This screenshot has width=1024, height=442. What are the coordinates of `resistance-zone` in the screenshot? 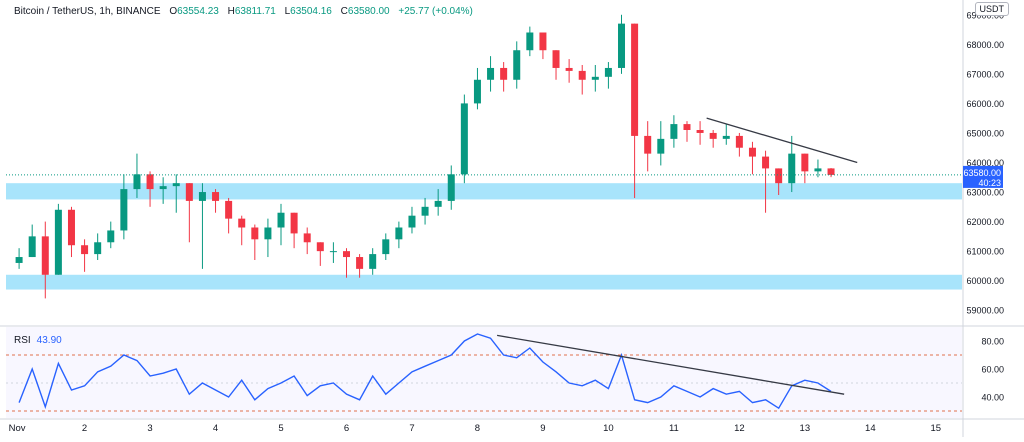 It's located at (484, 191).